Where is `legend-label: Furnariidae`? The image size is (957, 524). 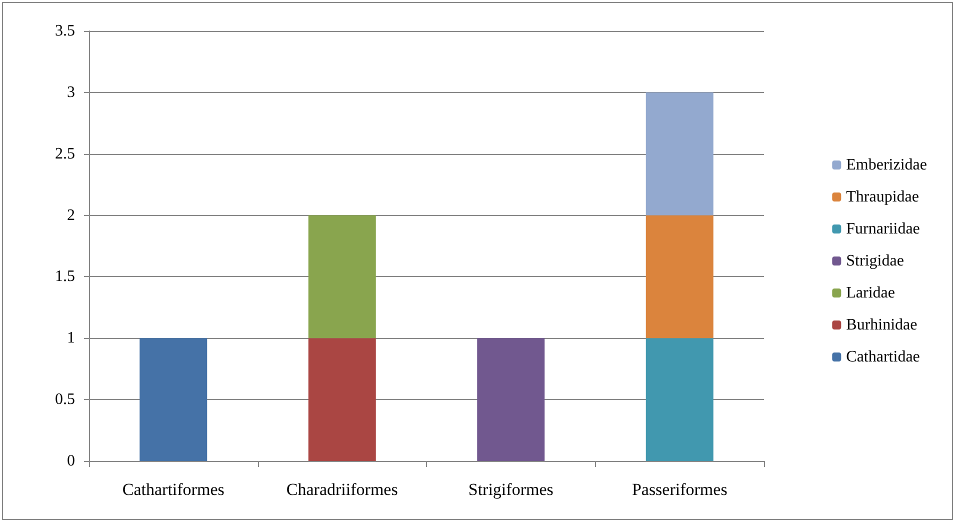
legend-label: Furnariidae is located at coordinates (883, 229).